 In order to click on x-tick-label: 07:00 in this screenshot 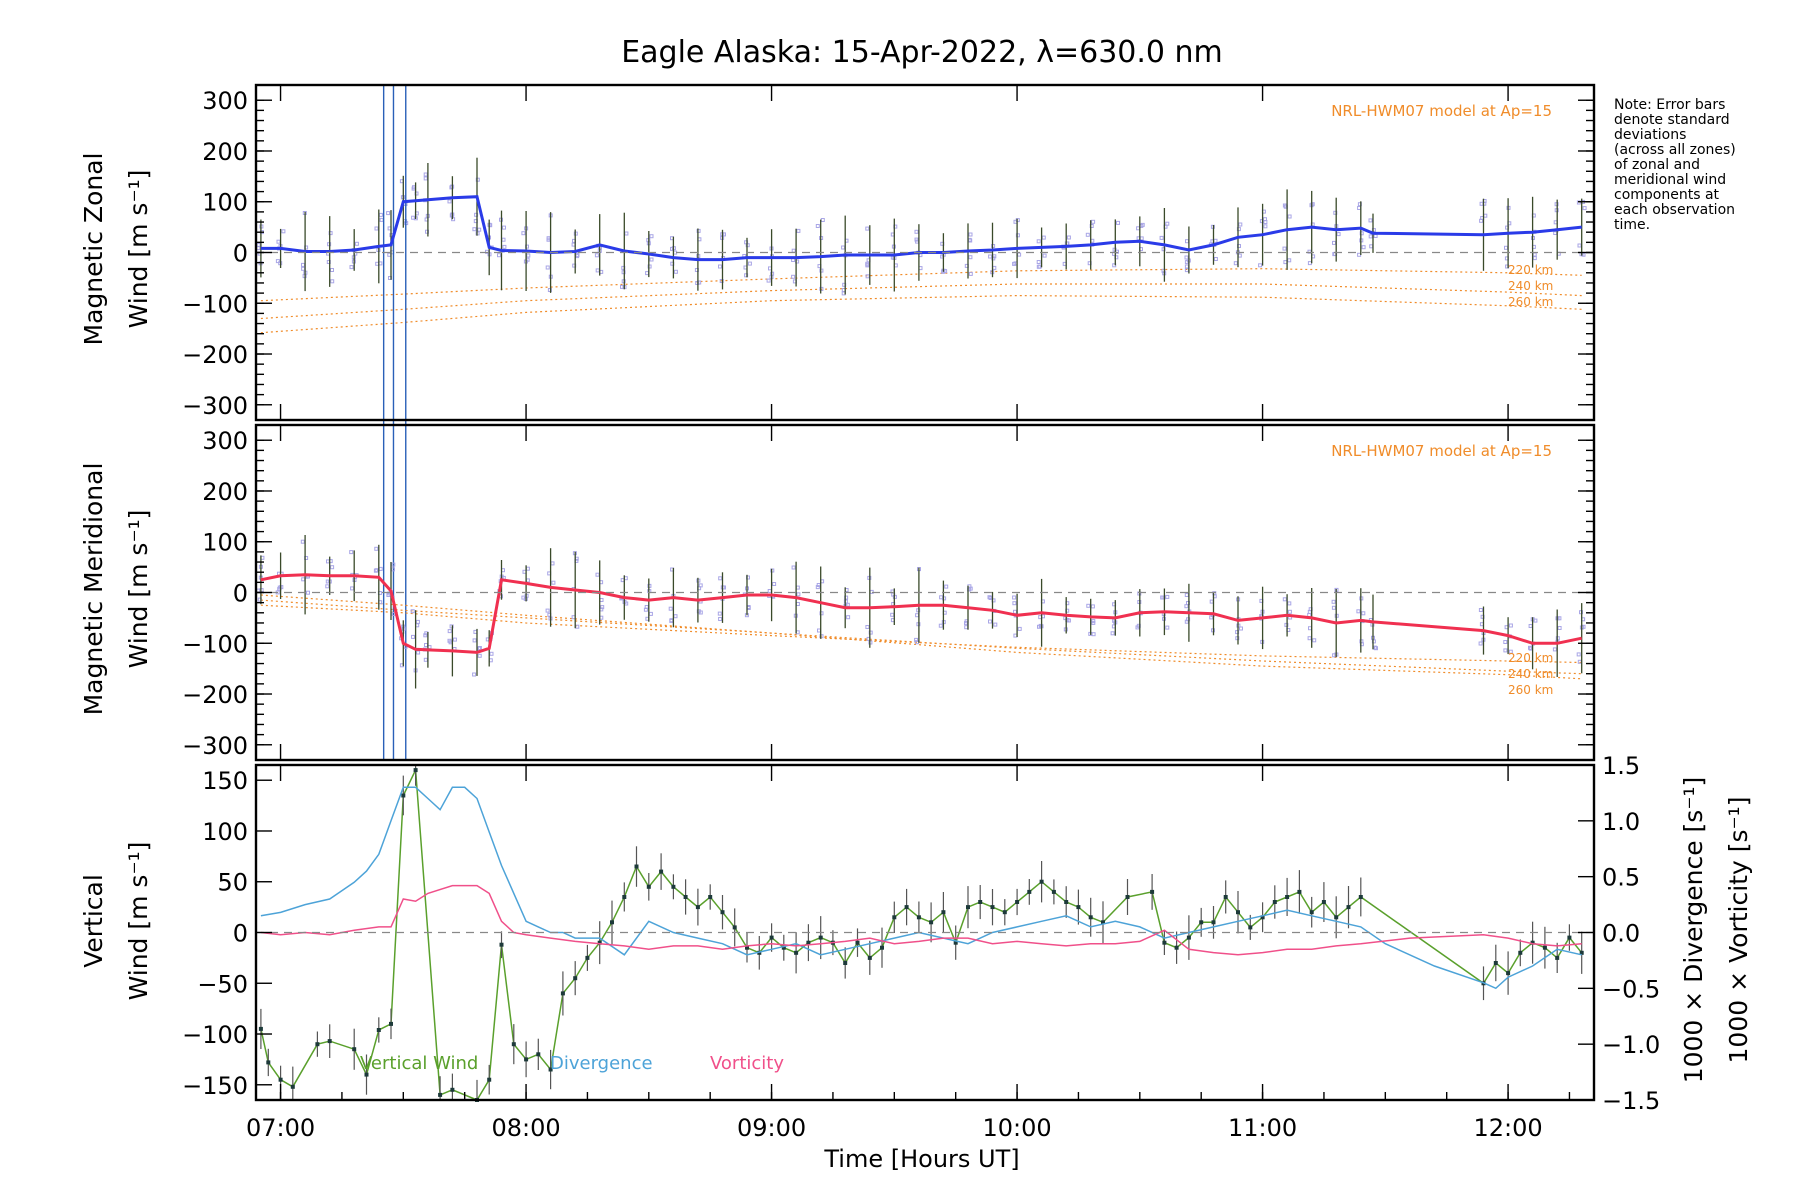, I will do `click(280, 1128)`.